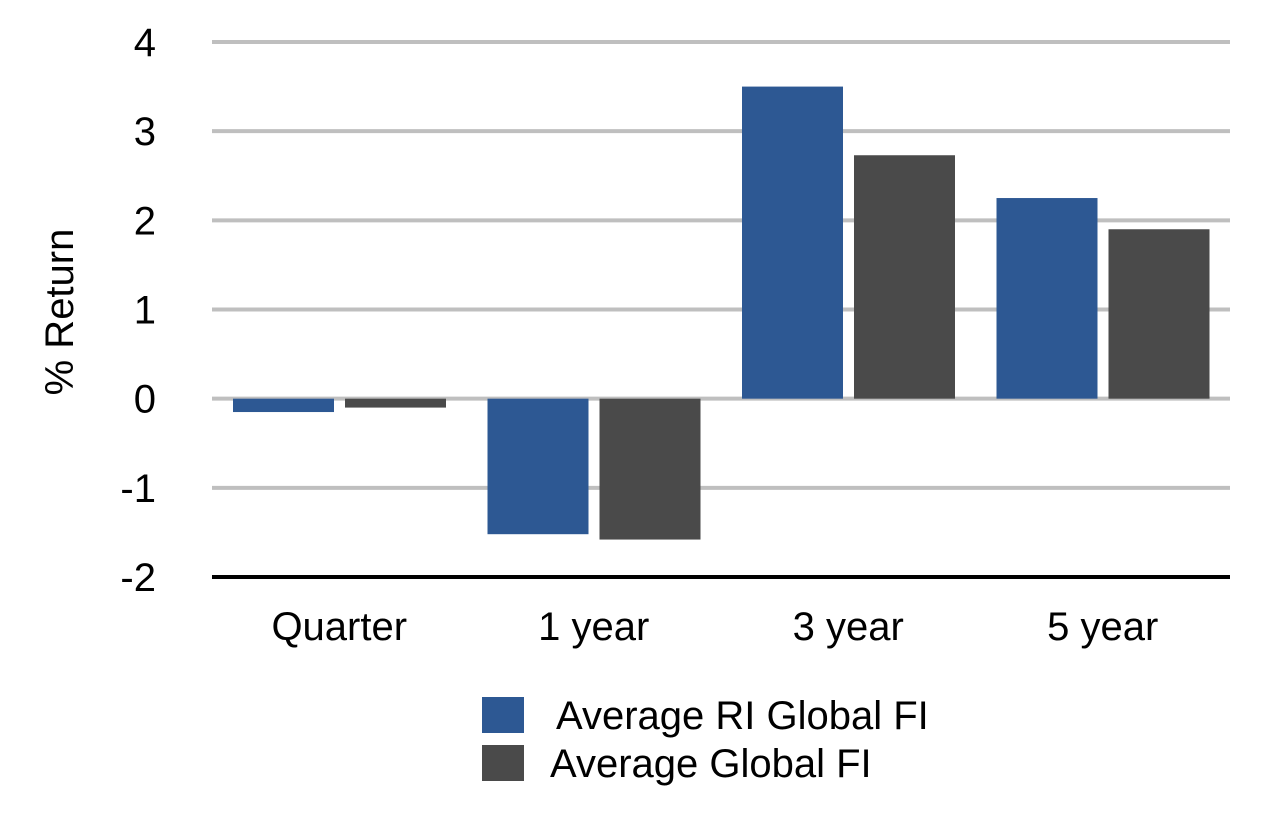 Image resolution: width=1272 pixels, height=823 pixels. What do you see at coordinates (145, 132) in the screenshot?
I see `y-tick-label: 3` at bounding box center [145, 132].